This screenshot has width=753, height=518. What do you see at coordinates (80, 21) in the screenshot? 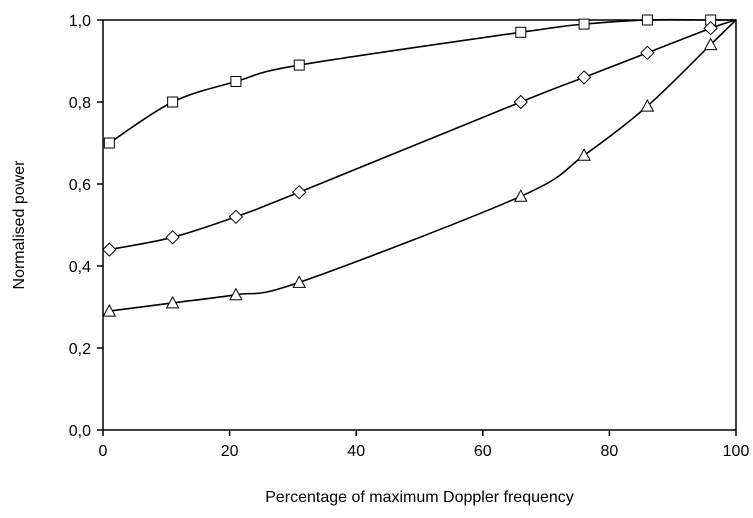
I see `y-tick-label: 1,0` at bounding box center [80, 21].